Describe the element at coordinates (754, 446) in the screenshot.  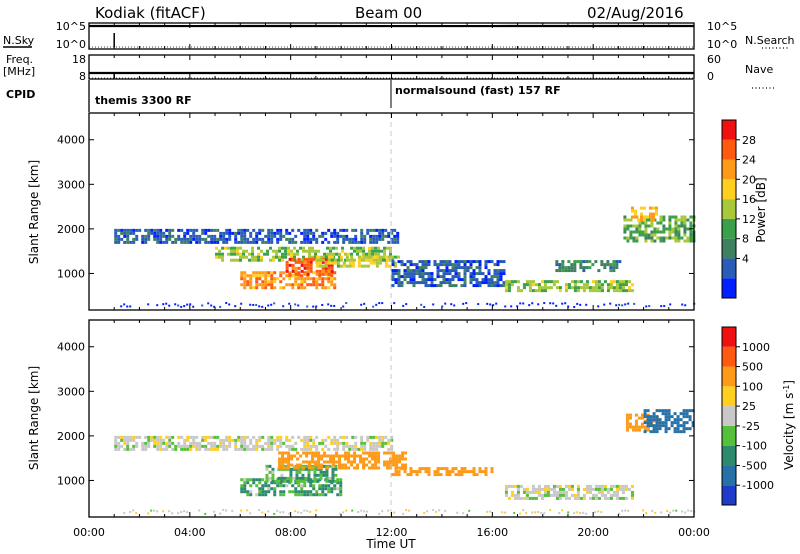
I see `colorbar-tick-label: -100` at that location.